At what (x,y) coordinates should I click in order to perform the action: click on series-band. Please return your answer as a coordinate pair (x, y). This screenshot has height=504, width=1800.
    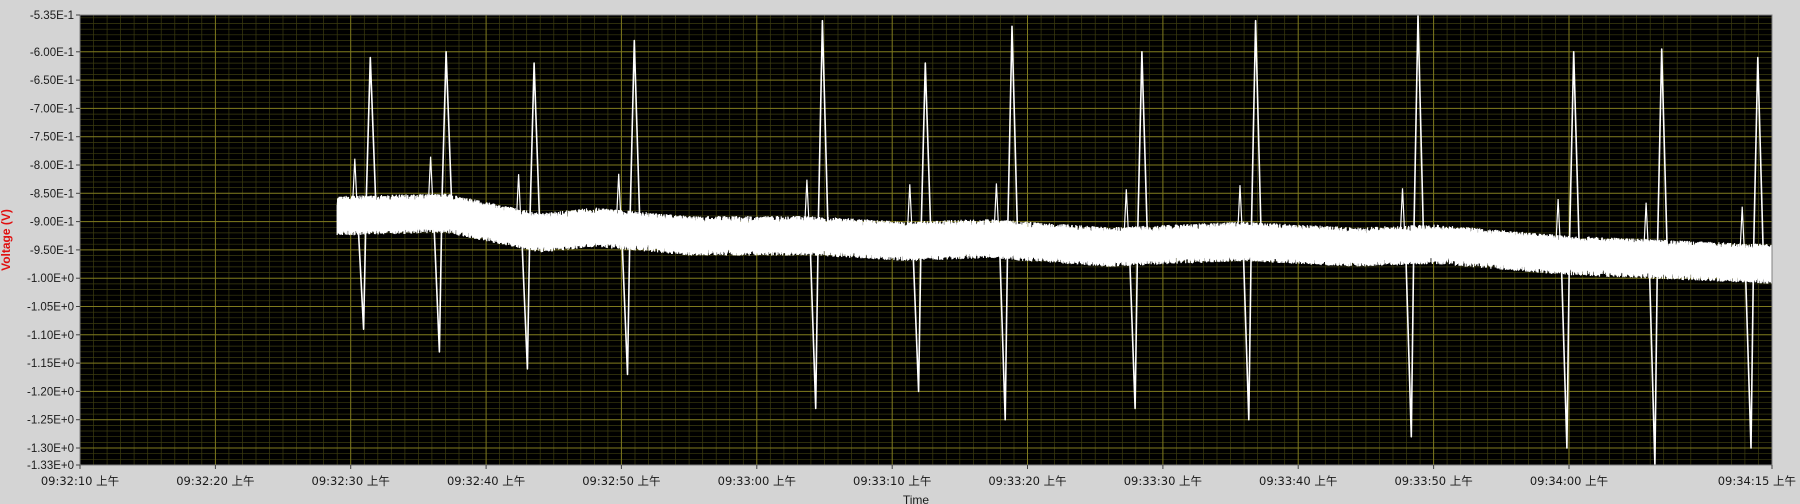
    Looking at the image, I should click on (1054, 238).